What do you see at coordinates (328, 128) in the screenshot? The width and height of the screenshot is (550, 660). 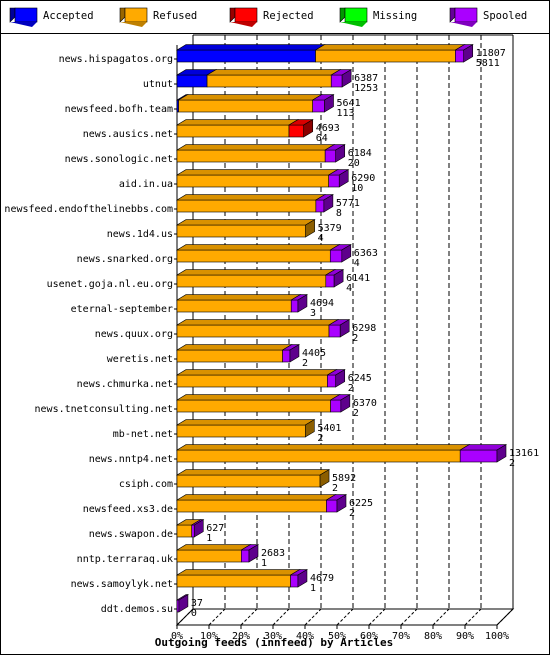 I see `bar-total-label: 4693` at bounding box center [328, 128].